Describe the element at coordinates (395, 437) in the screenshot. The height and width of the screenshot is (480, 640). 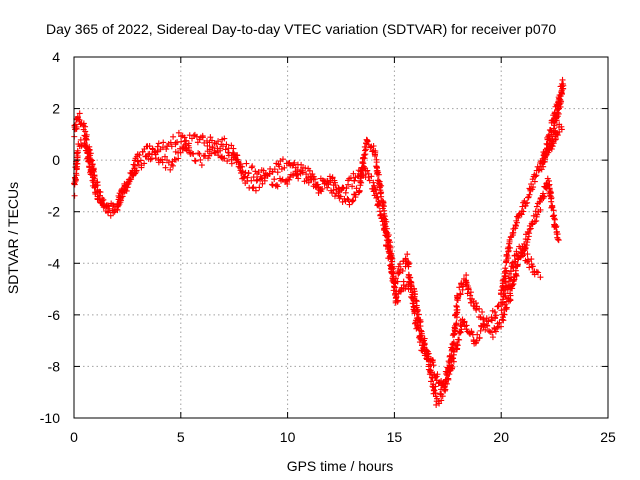
I see `x-tick-label: 15` at that location.